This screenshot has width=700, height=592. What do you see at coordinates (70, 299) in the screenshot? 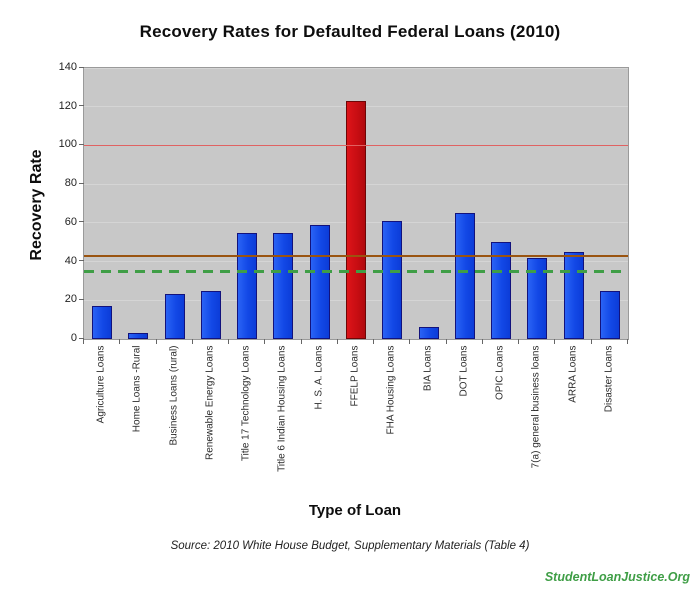
I see `y-tick-label: 20` at bounding box center [70, 299].